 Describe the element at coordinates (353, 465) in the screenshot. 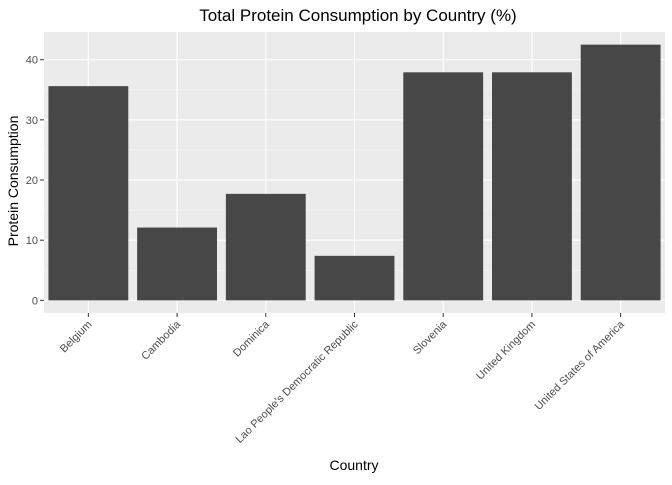

I see `x-axis-title: Country` at that location.